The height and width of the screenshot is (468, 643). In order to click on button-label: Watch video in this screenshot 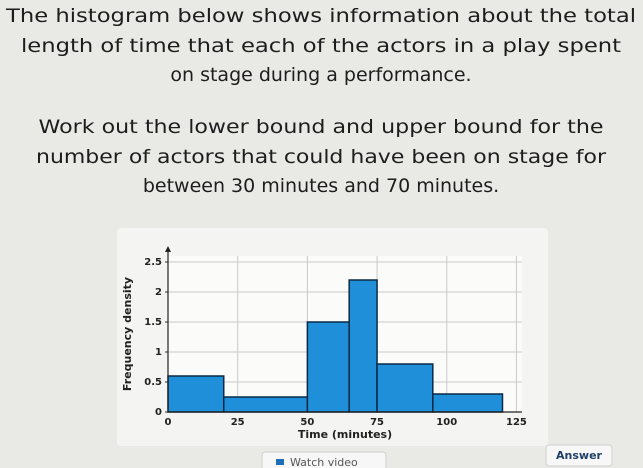, I will do `click(324, 462)`.